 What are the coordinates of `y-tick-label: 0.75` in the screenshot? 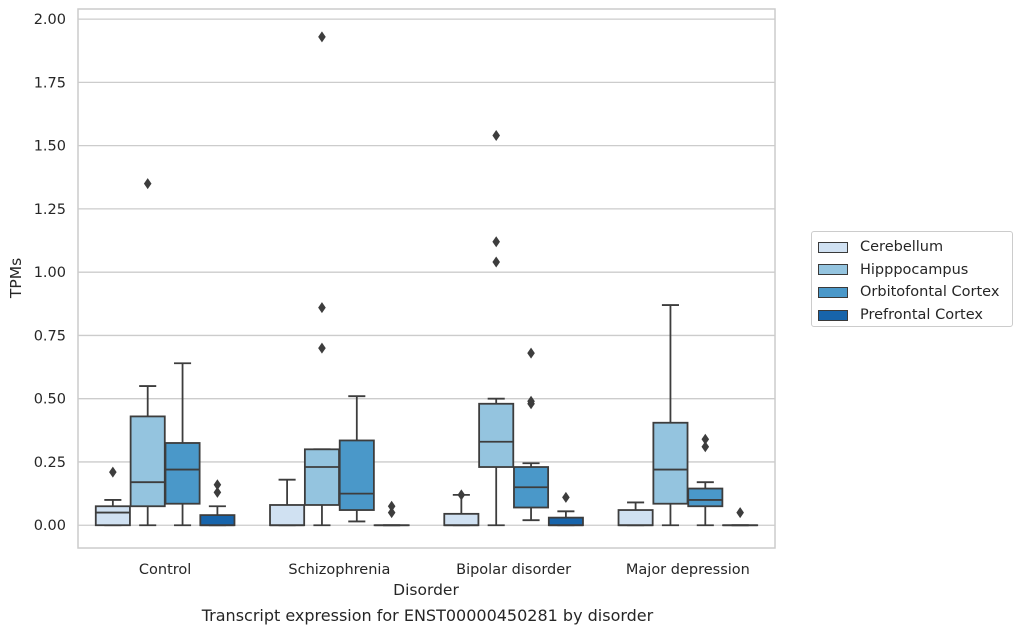 It's located at (50, 336).